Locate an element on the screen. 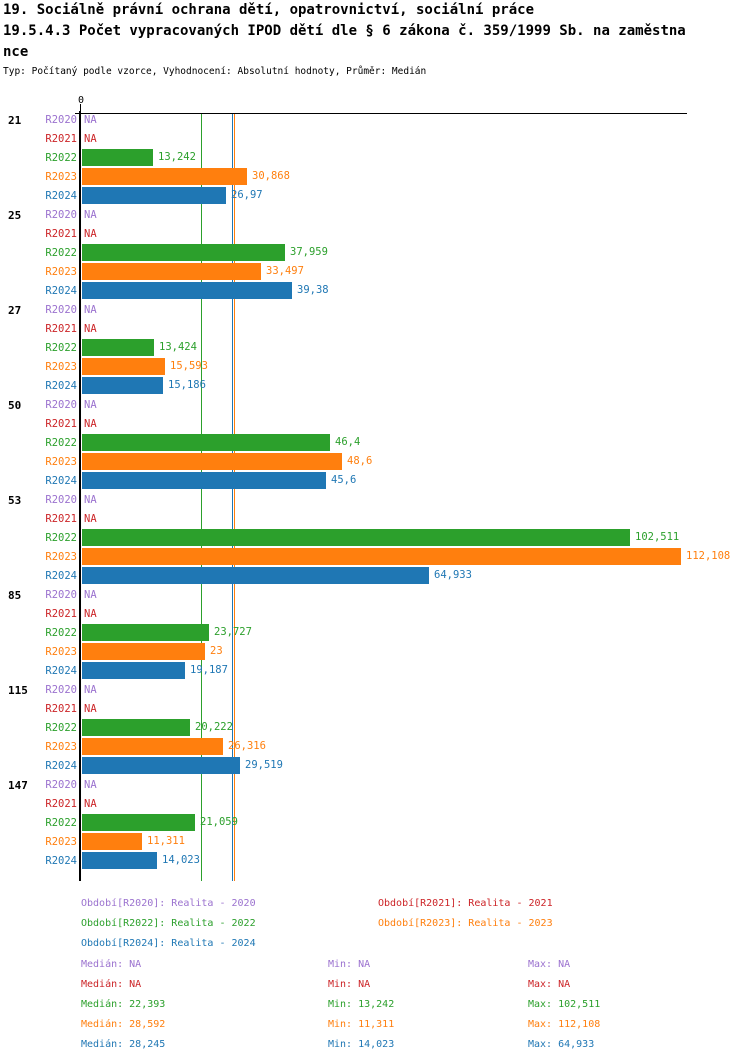  bar-value-label: 23,727 is located at coordinates (233, 632).